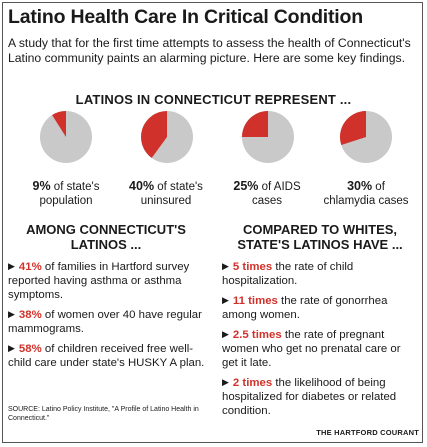 This screenshot has height=447, width=427. Describe the element at coordinates (366, 201) in the screenshot. I see `pie-label: chlamydia cases` at that location.